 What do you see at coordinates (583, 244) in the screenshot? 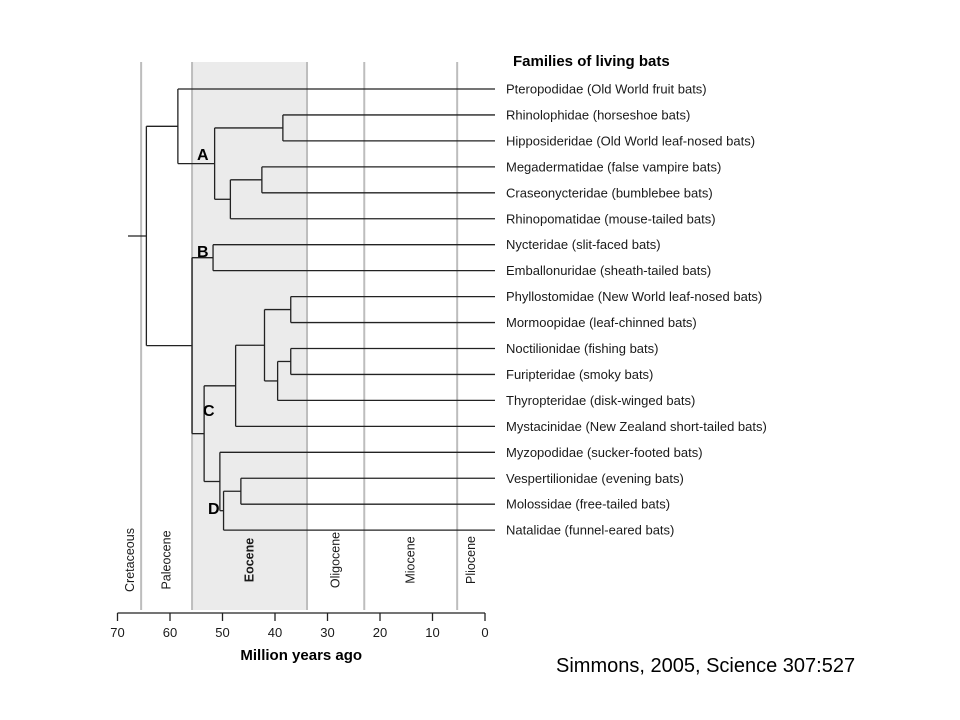
I see `taxon-label: Nycteridae (slit-faced bats)` at bounding box center [583, 244].